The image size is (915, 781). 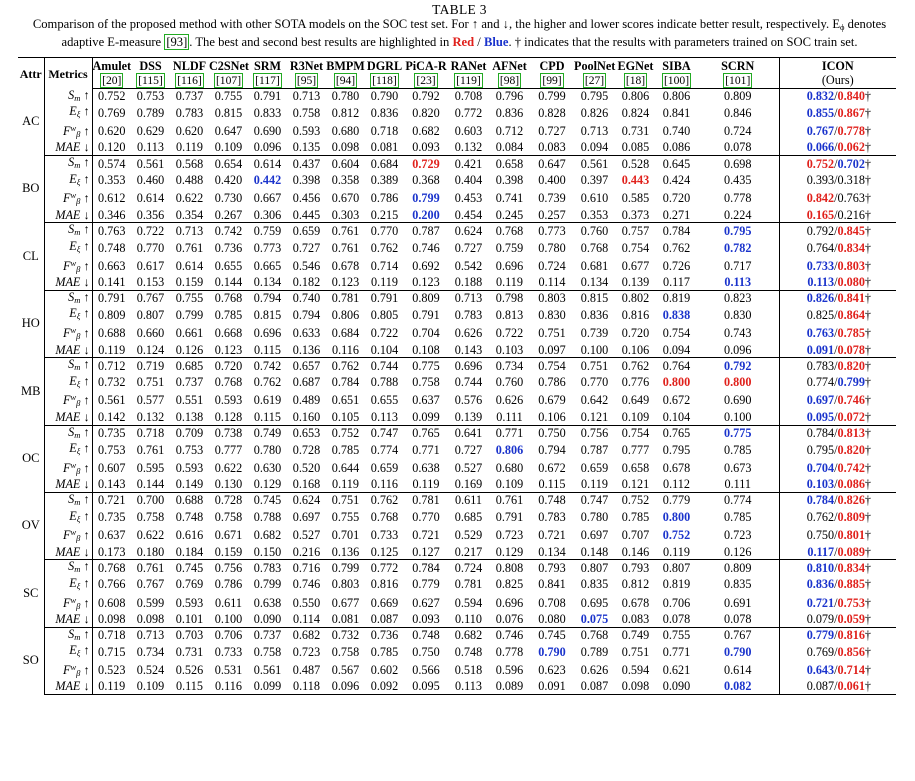 I want to click on table-cell: 0.112, so click(x=676, y=485).